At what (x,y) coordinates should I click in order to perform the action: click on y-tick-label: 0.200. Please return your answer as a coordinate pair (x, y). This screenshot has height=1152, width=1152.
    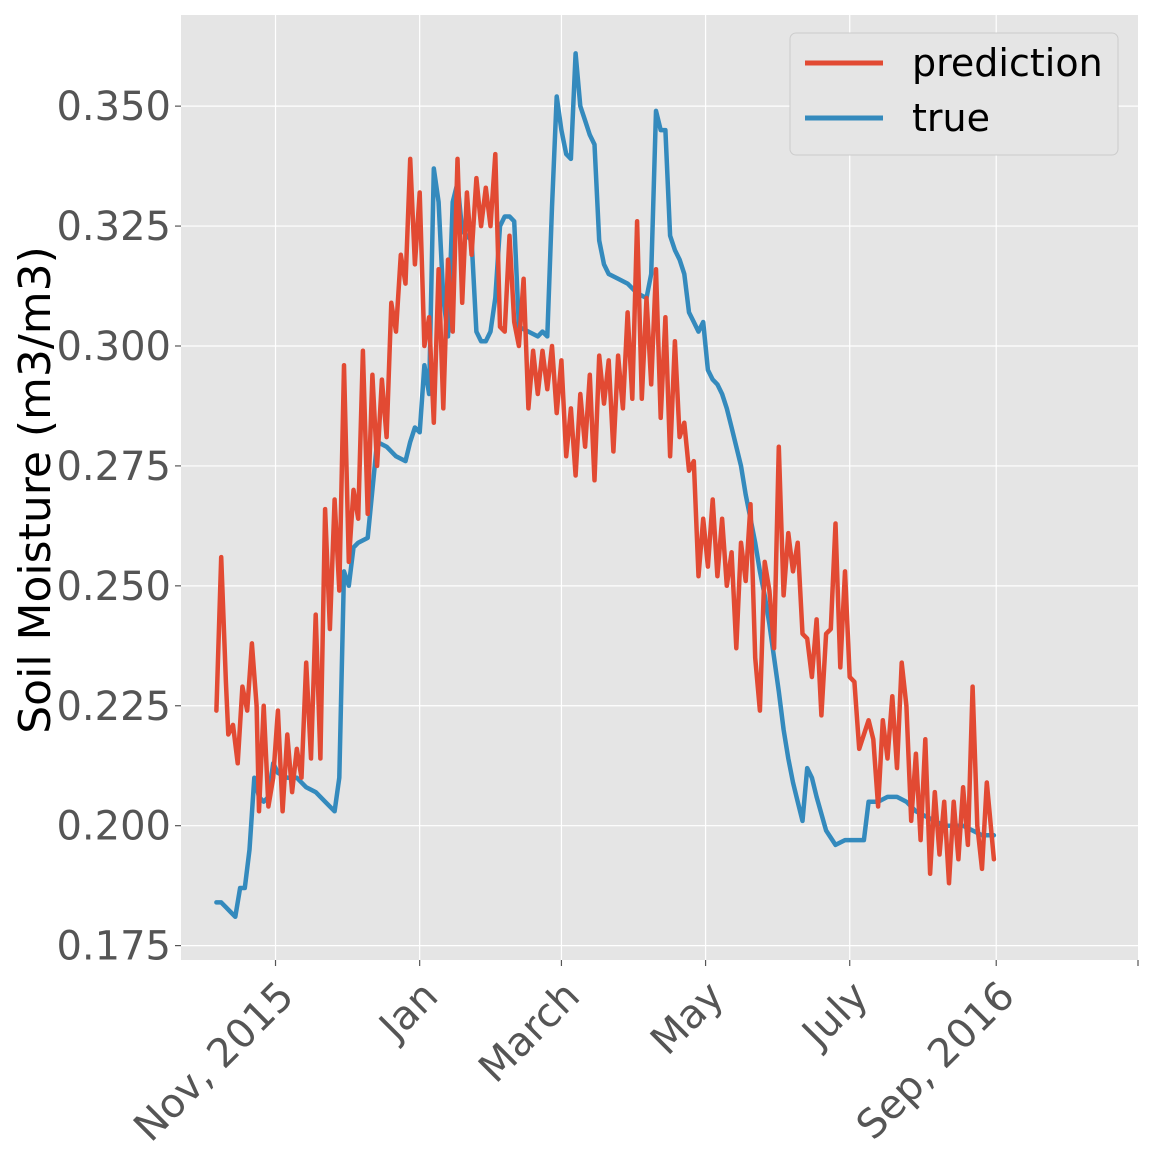
    Looking at the image, I should click on (113, 827).